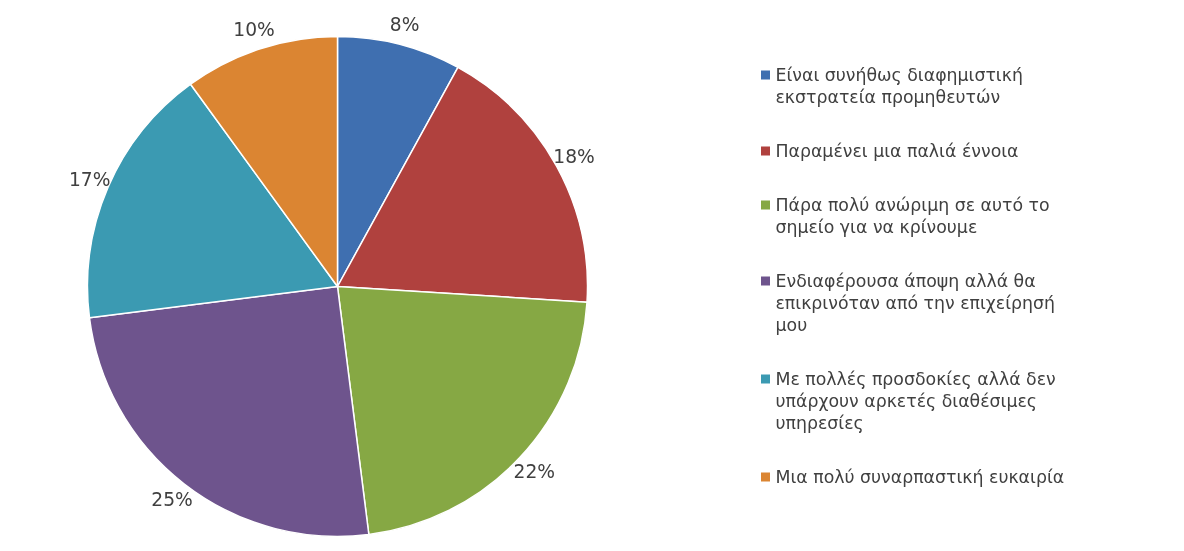 The width and height of the screenshot is (1184, 551). What do you see at coordinates (534, 471) in the screenshot?
I see `data-label: 22%` at bounding box center [534, 471].